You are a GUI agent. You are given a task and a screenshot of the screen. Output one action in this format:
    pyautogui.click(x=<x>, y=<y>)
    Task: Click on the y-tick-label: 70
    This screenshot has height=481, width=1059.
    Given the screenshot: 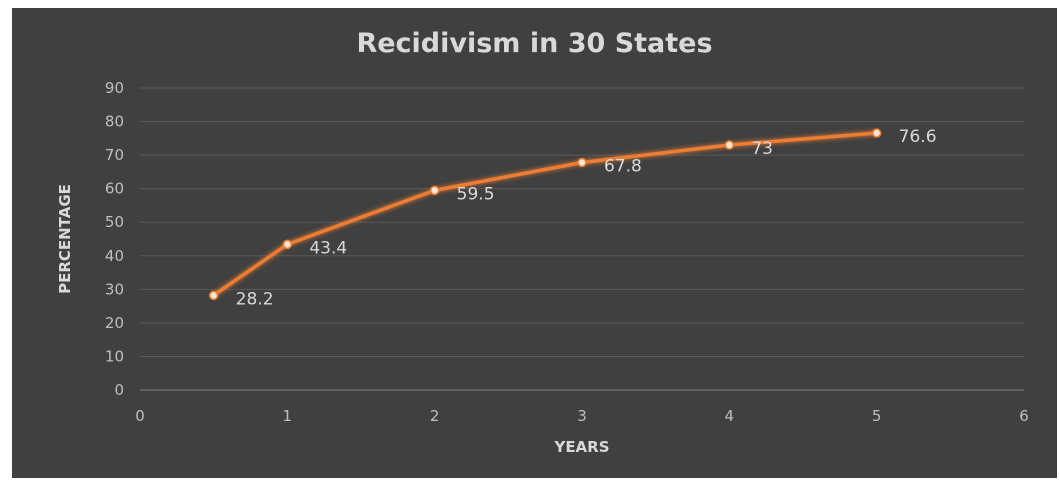 What is the action you would take?
    pyautogui.click(x=114, y=155)
    